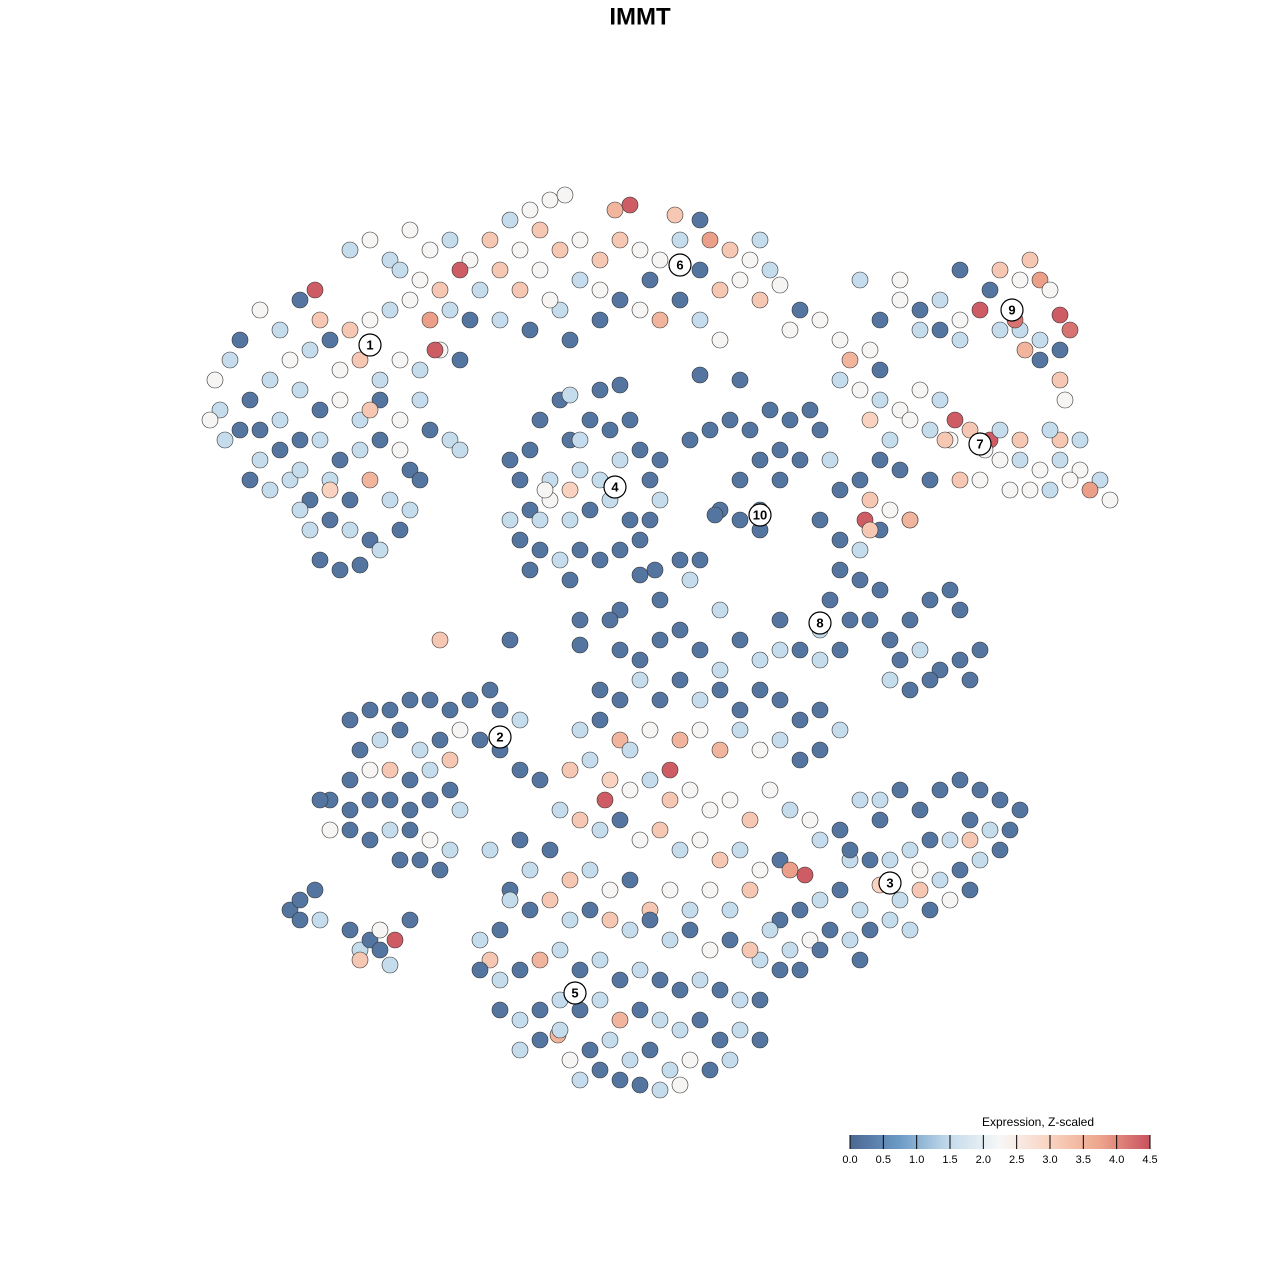 This screenshot has height=1280, width=1280. Describe the element at coordinates (574, 992) in the screenshot. I see `cluster-label: 5` at that location.